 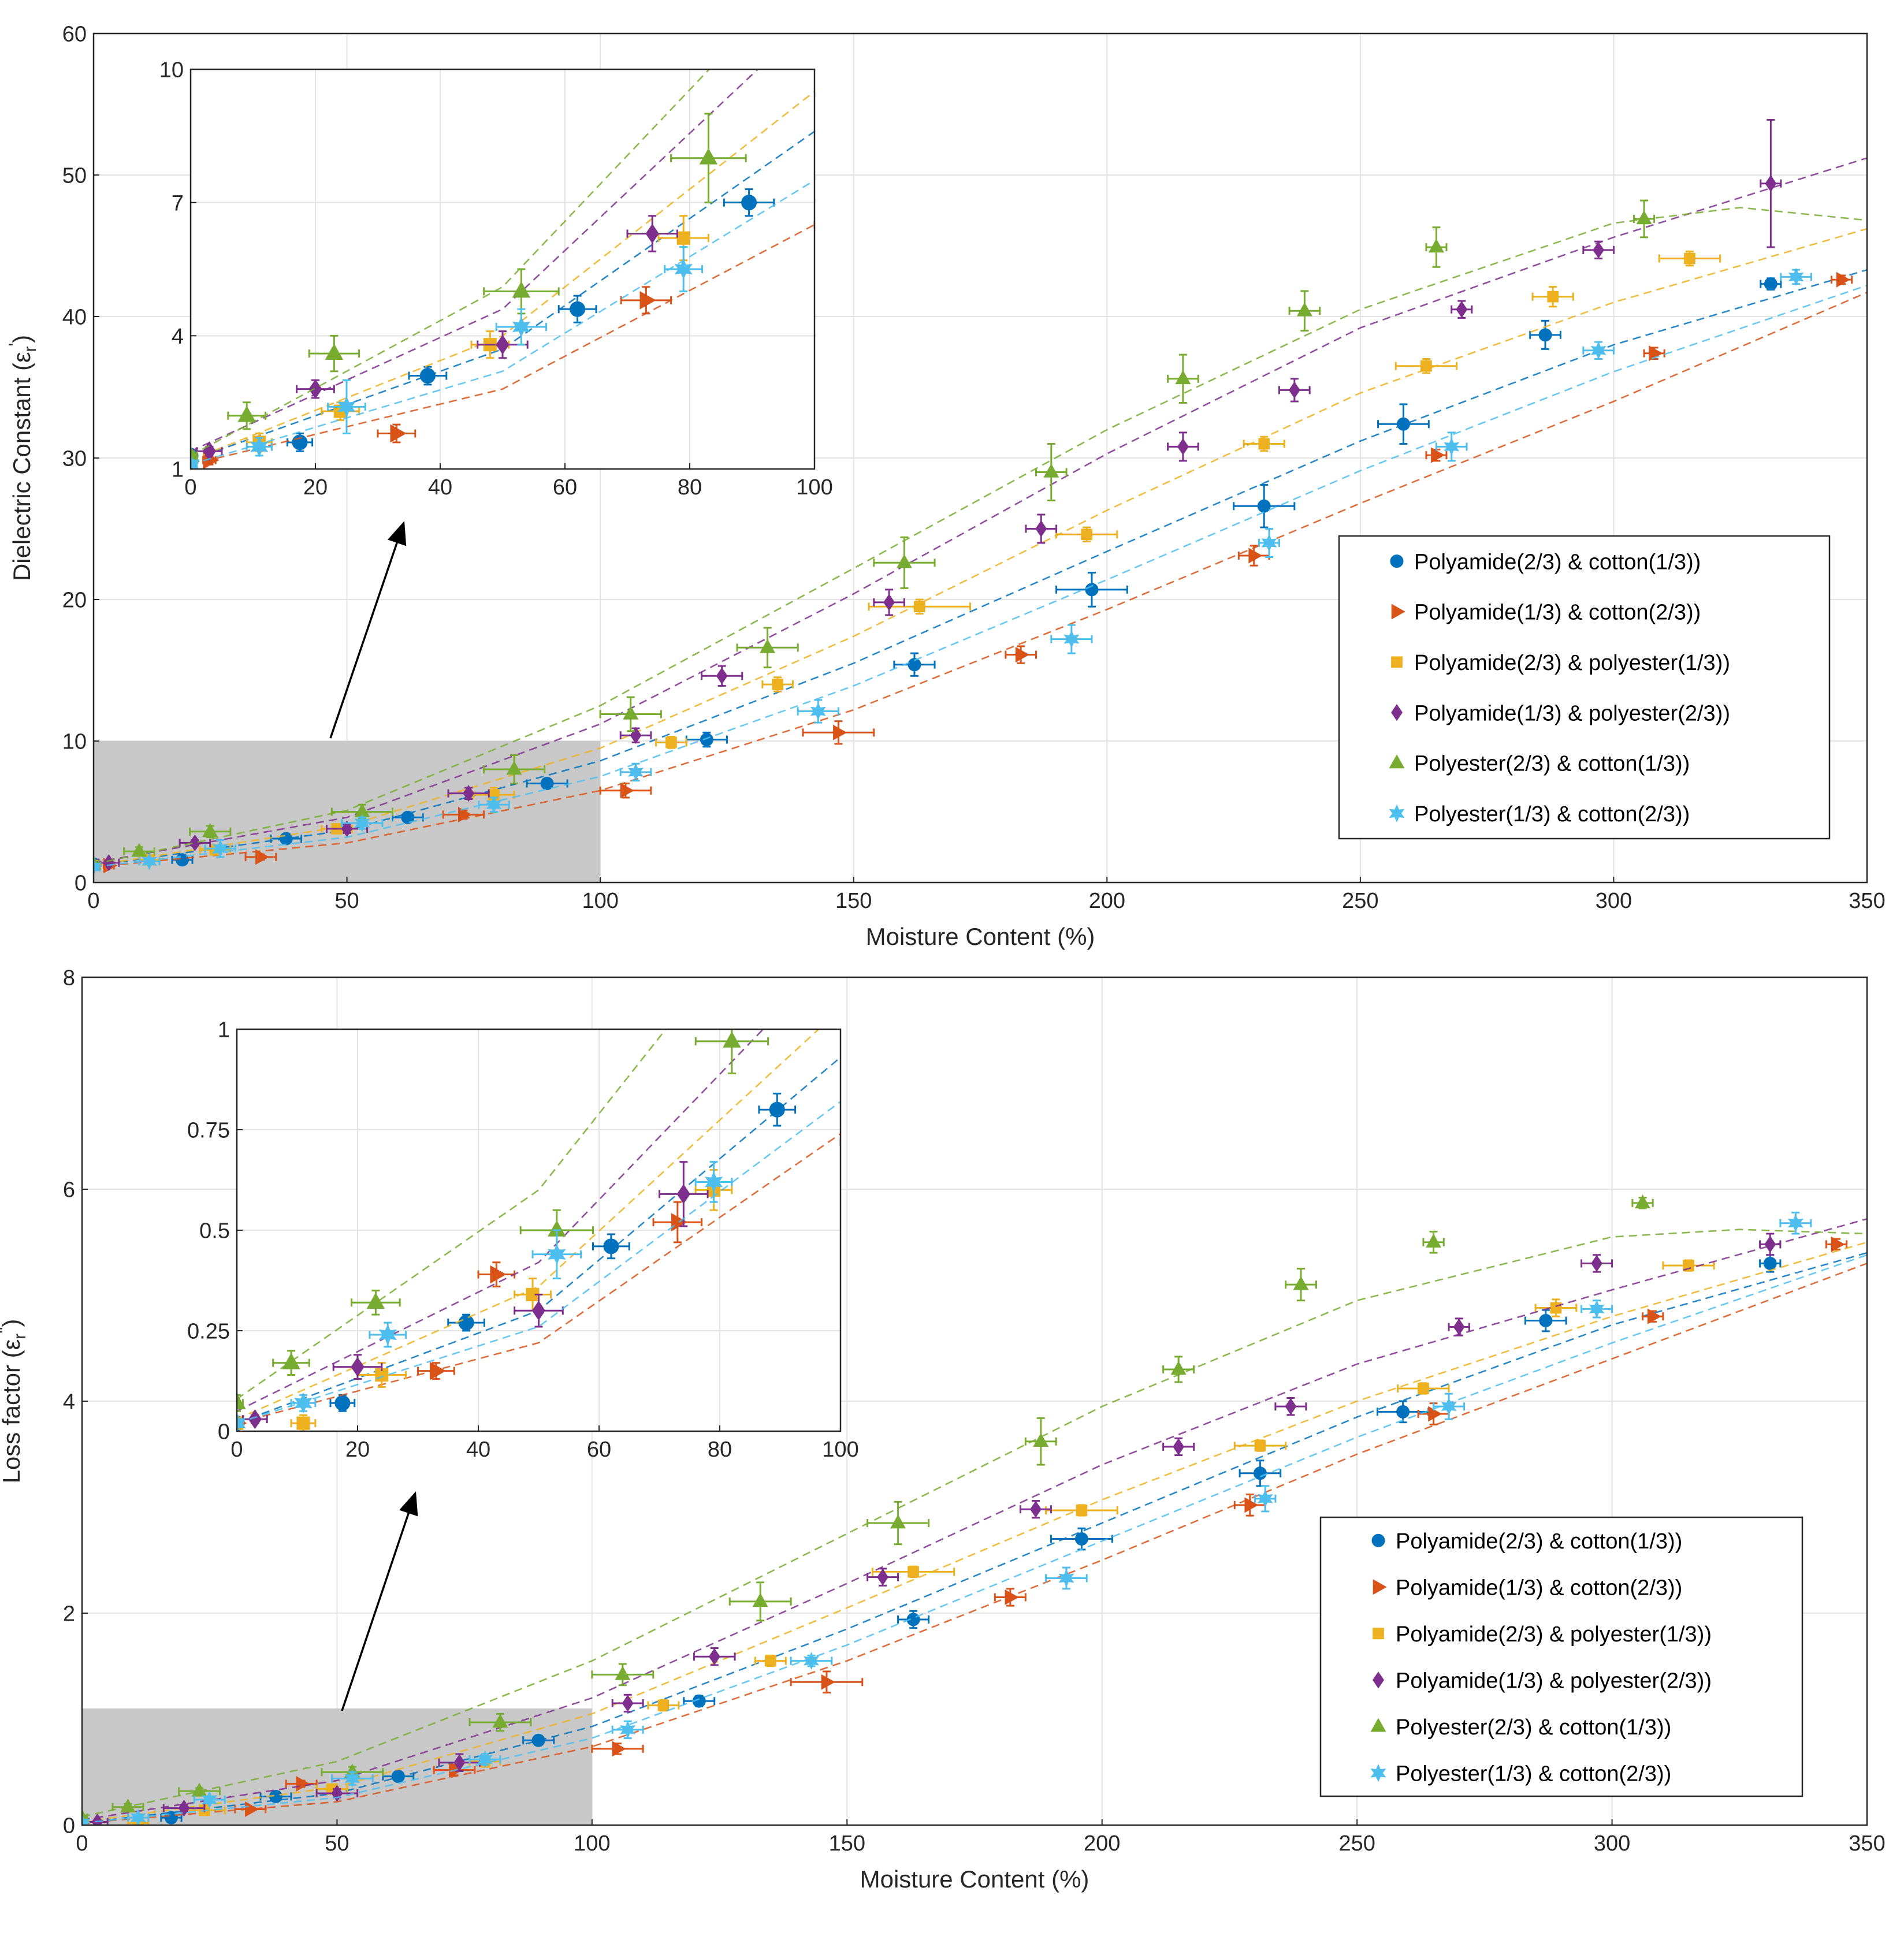 What do you see at coordinates (7, 1330) in the screenshot?
I see `y-axis-label-sup: ''` at bounding box center [7, 1330].